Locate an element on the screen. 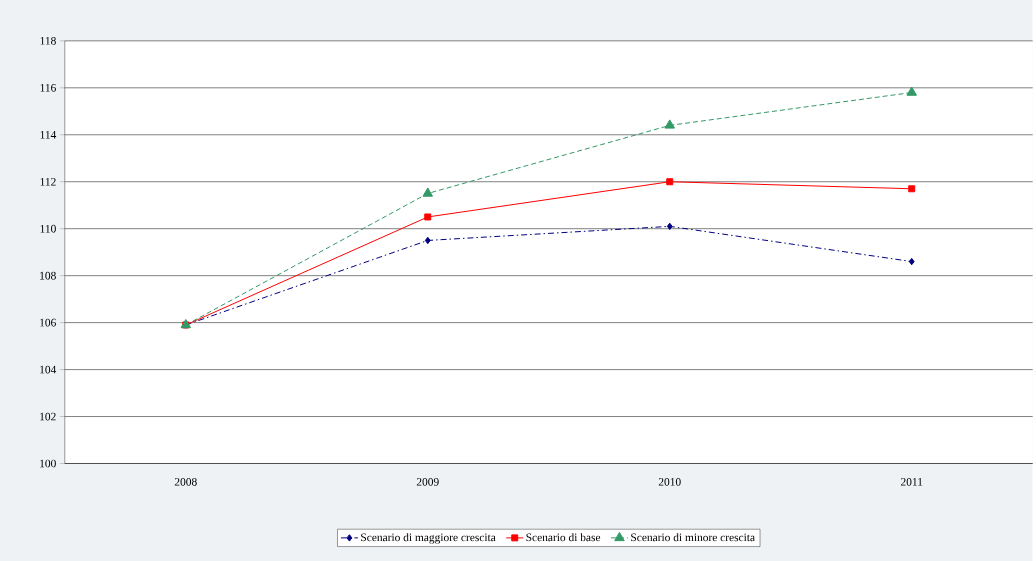  y-tick-label: 112 is located at coordinates (48, 181).